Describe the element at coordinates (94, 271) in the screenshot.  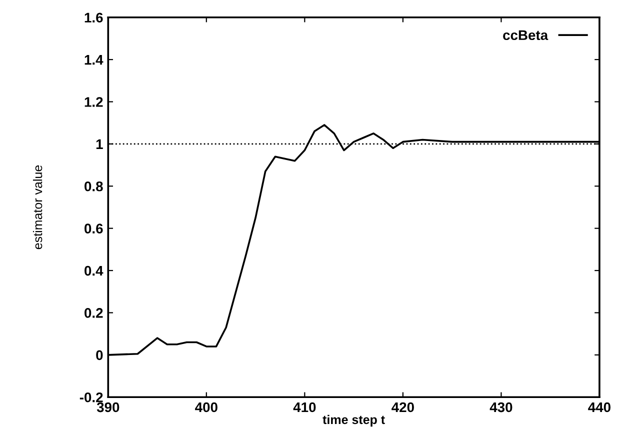
I see `y-tick-label: 0.4` at that location.